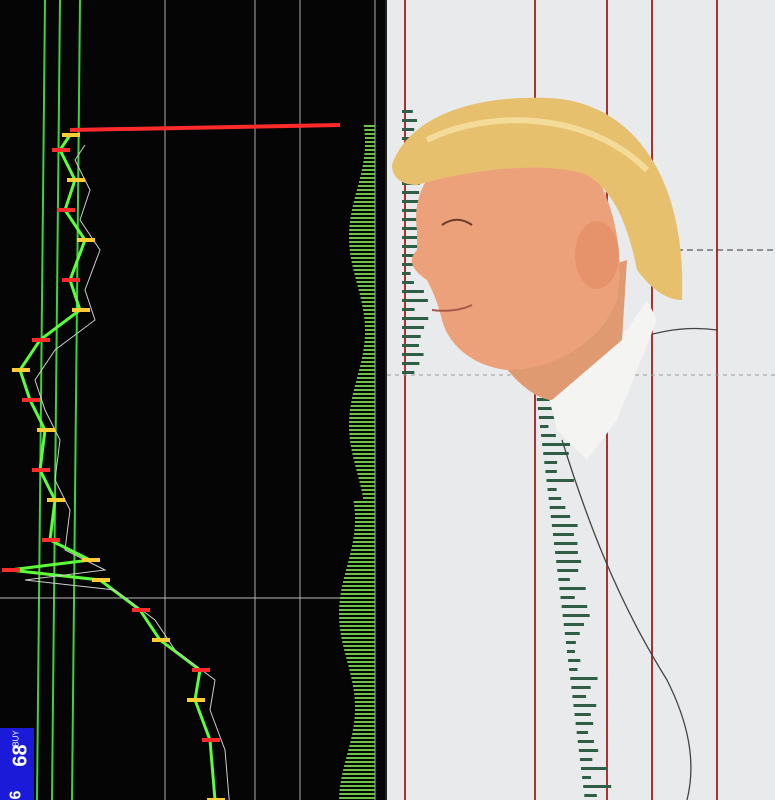  I want to click on buy-order-panel: BUY 68 6, so click(17, 764).